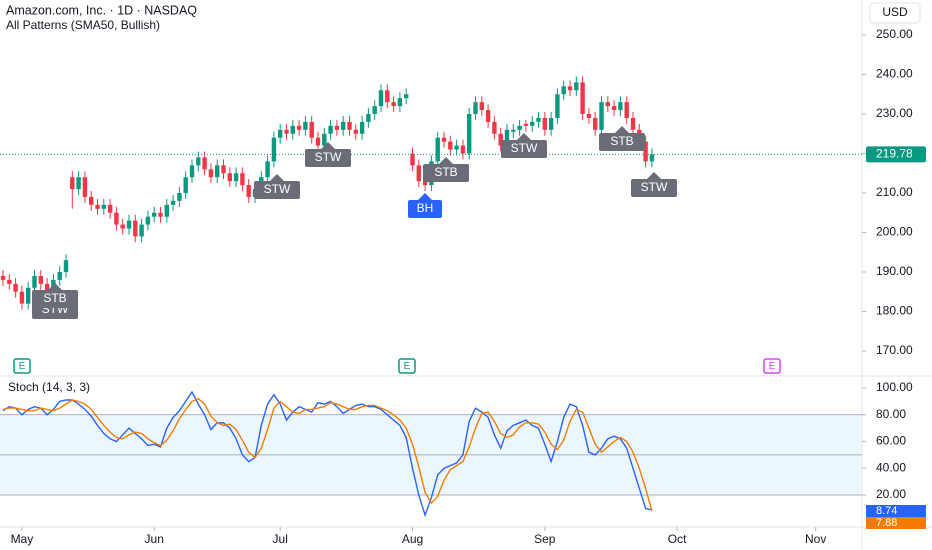  Describe the element at coordinates (815, 539) in the screenshot. I see `x-tick-label: Nov` at that location.